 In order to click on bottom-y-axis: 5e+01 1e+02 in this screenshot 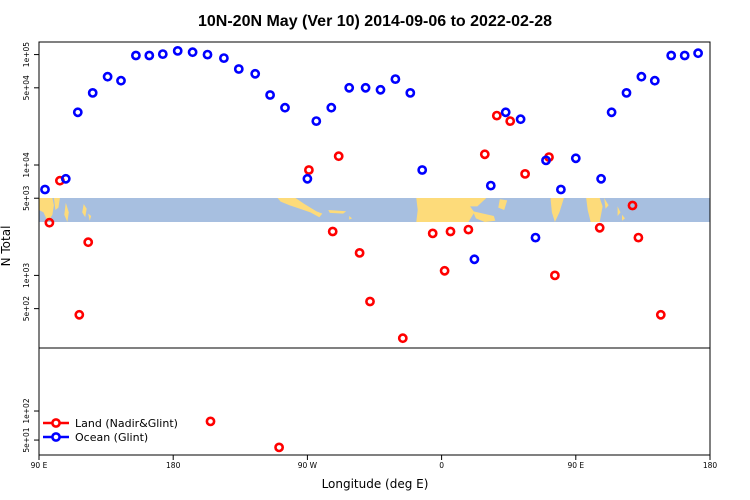, I will do `click(30, 425)`.